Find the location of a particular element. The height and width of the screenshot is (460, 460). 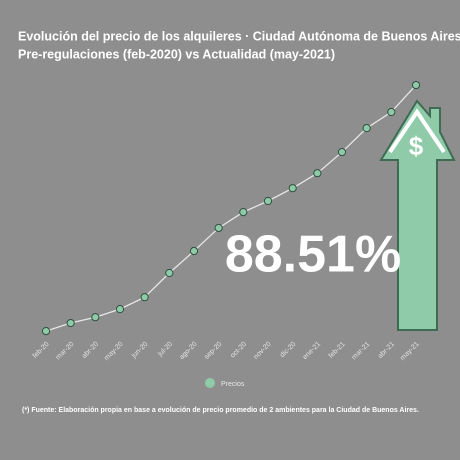

legend-label: Precios is located at coordinates (233, 384).